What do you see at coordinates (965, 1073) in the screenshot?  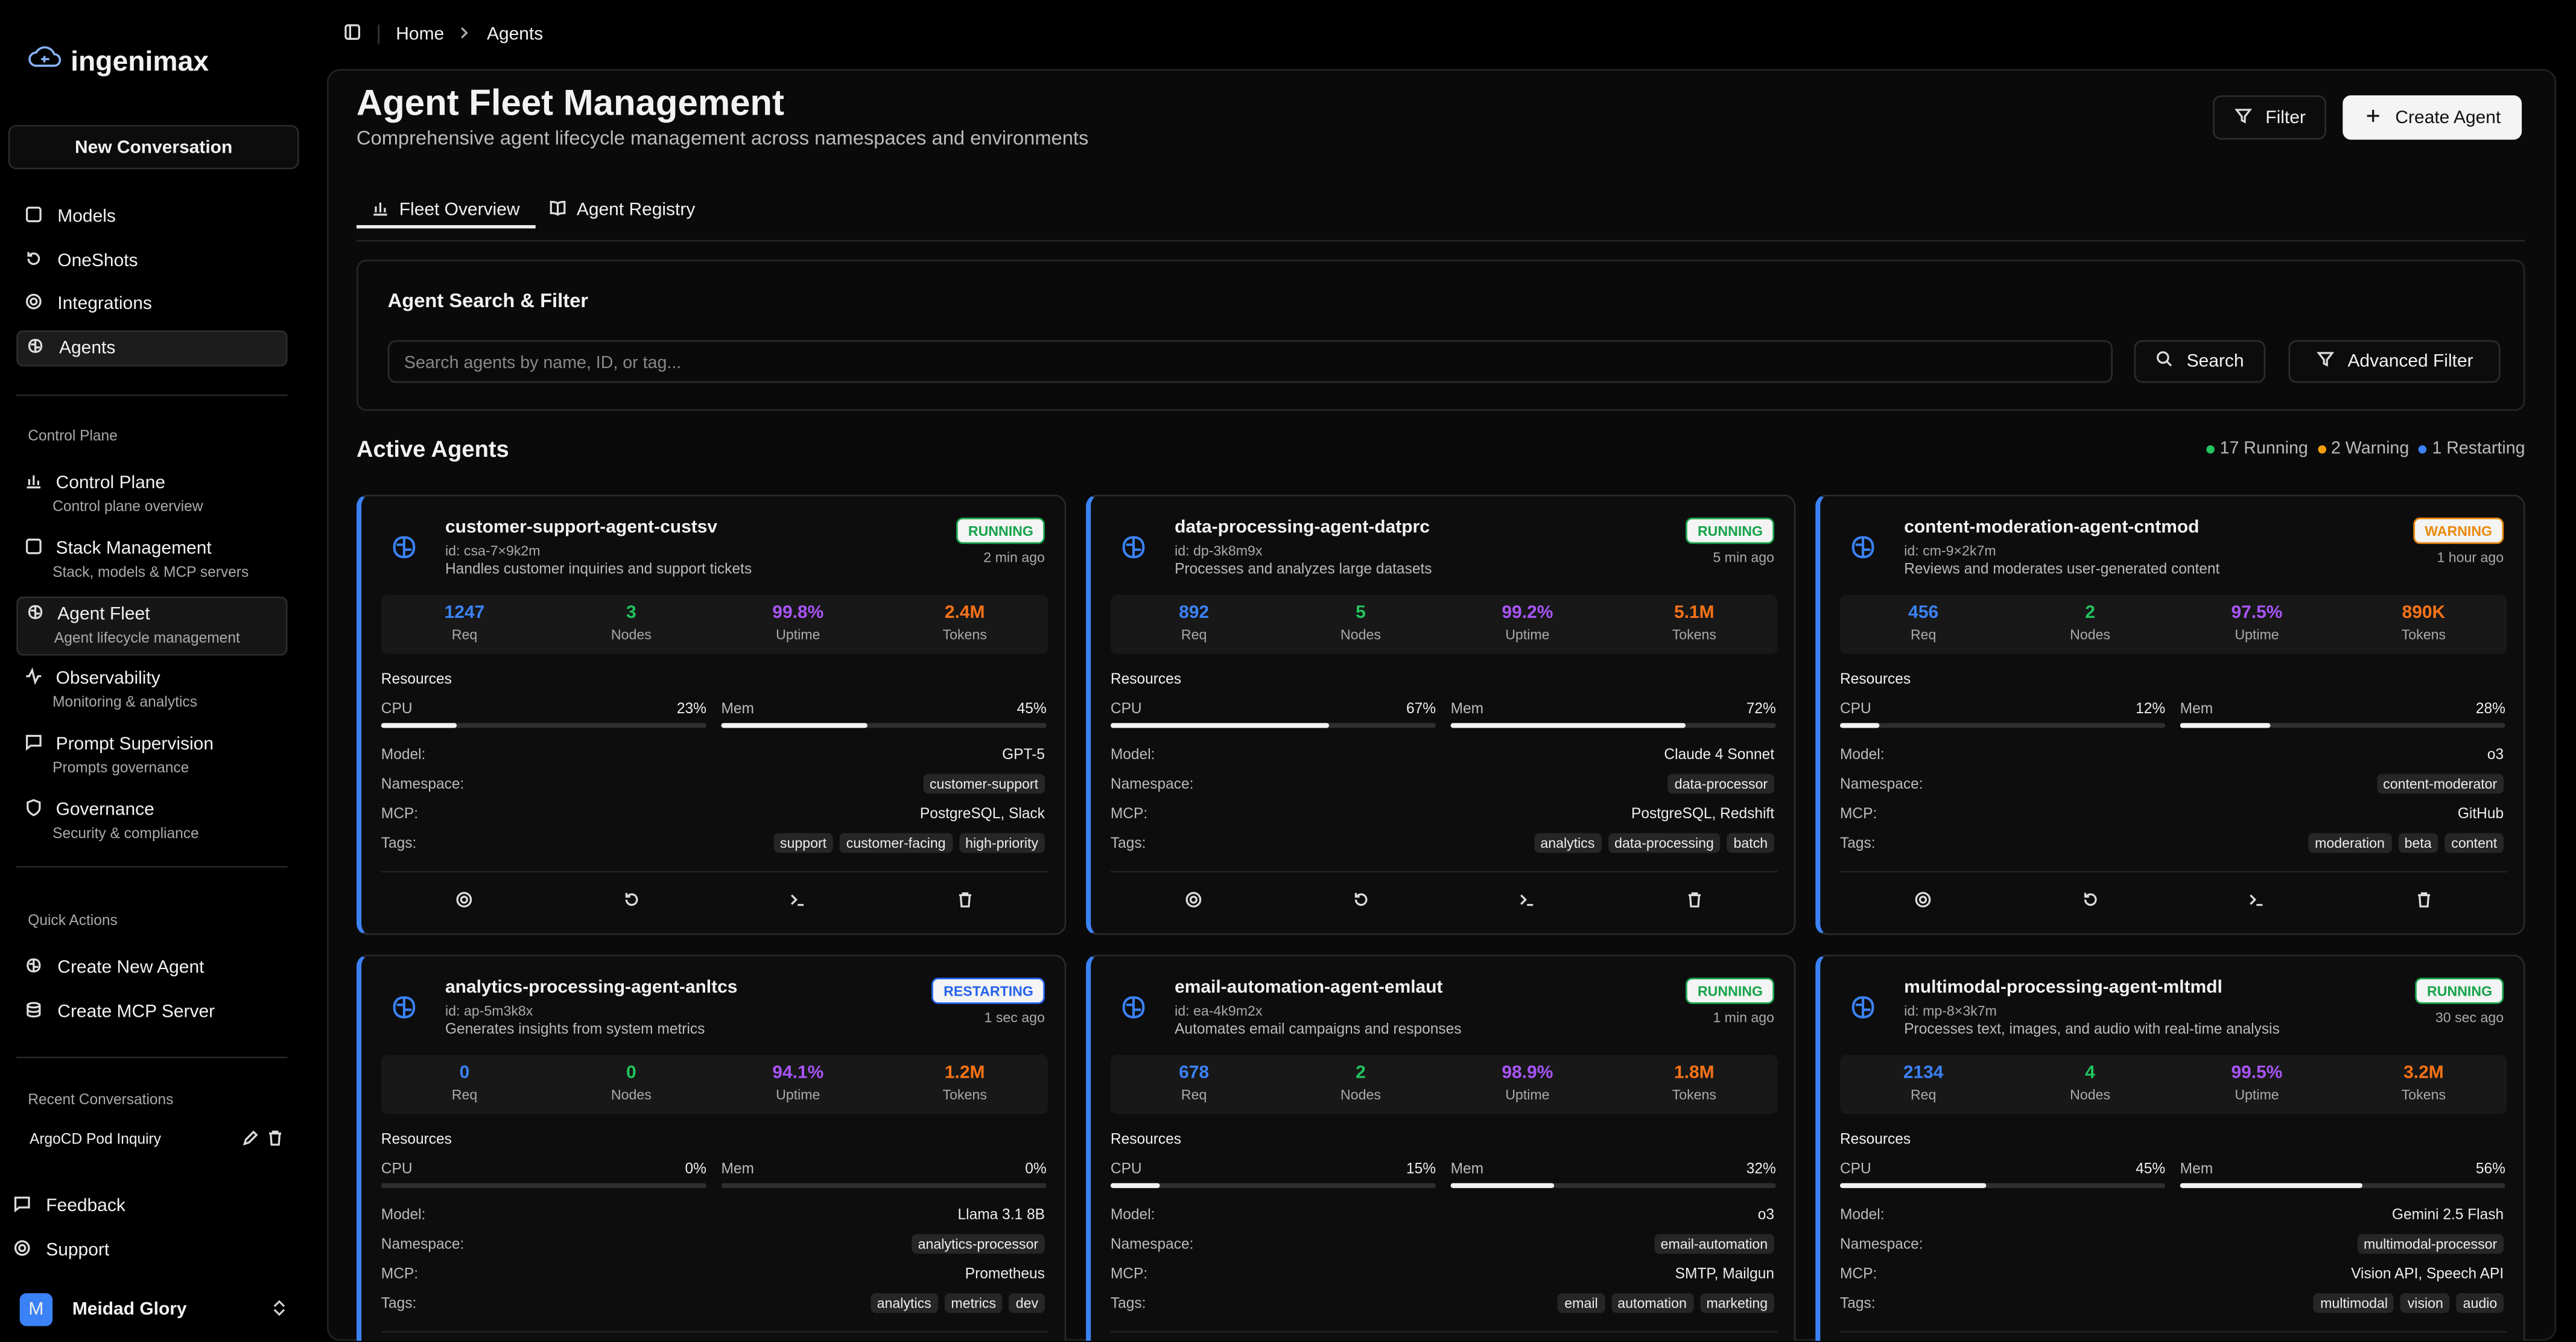 I see `stat-value: 1.2M` at bounding box center [965, 1073].